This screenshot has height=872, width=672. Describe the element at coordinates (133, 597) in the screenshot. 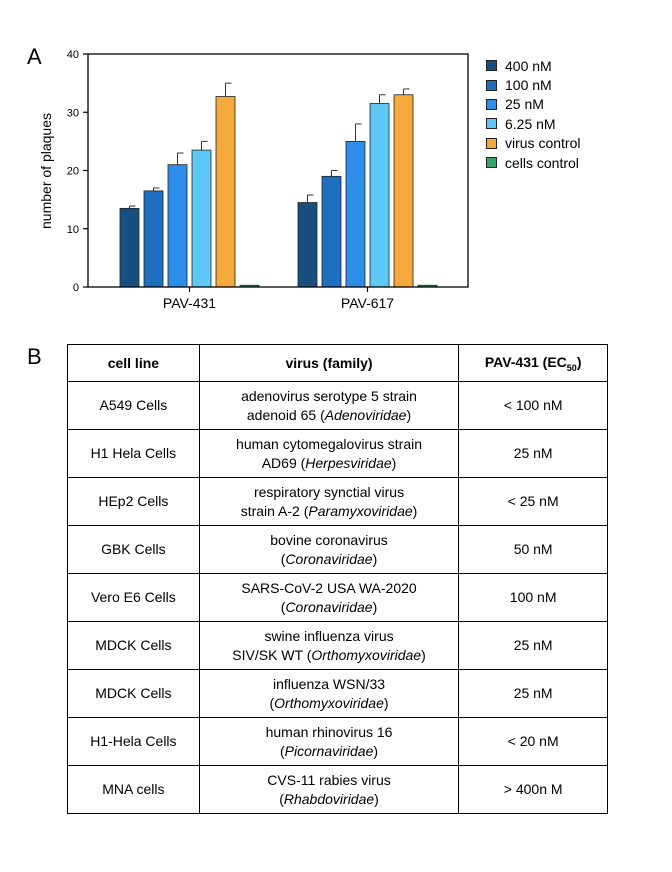

I see `cell-line: Vero E6 Cells` at that location.